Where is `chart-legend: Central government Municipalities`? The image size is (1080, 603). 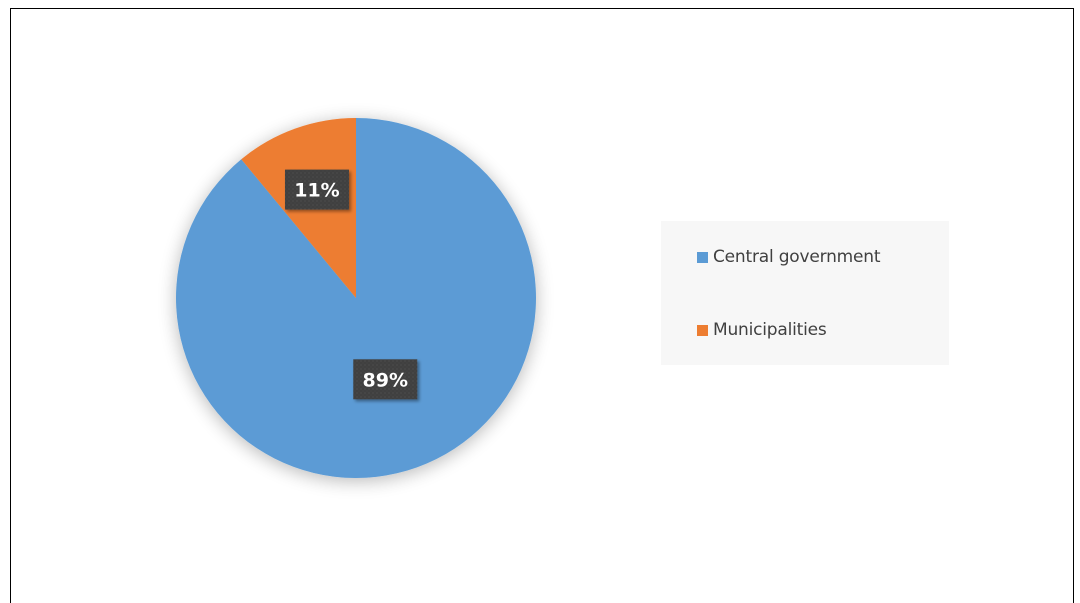 chart-legend: Central government Municipalities is located at coordinates (805, 293).